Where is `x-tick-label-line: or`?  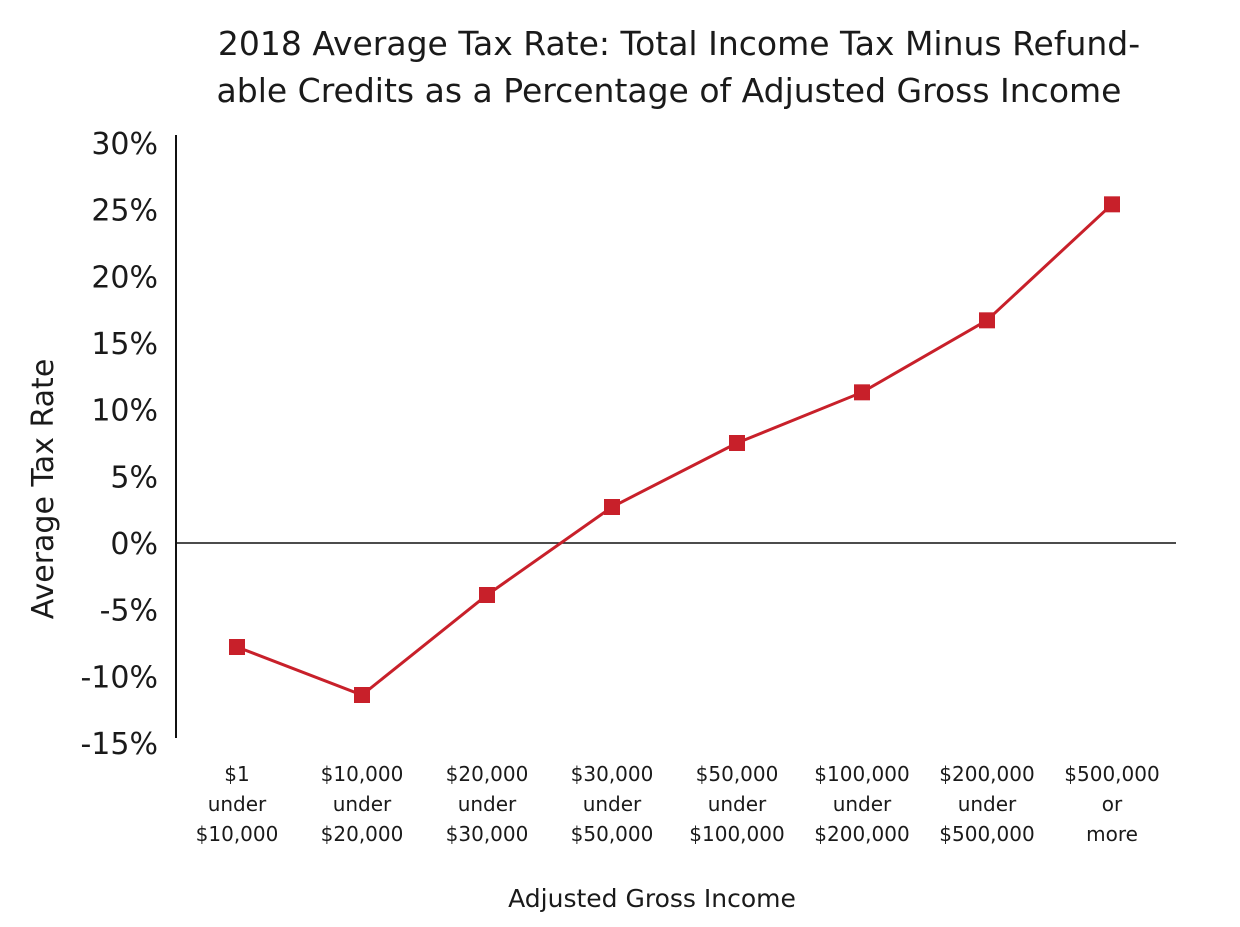
x-tick-label-line: or is located at coordinates (1112, 804).